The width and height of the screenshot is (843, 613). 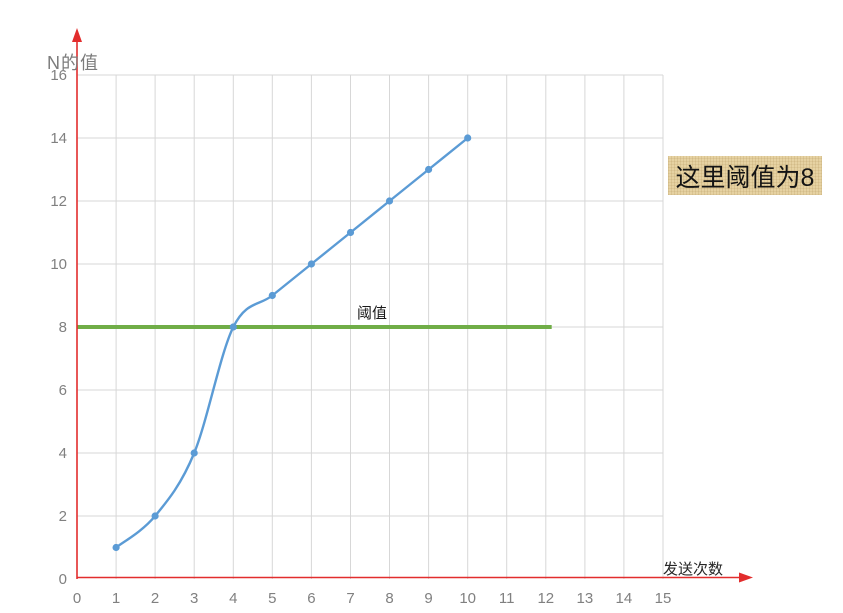 I want to click on y-tick-label: 16, so click(x=58, y=75).